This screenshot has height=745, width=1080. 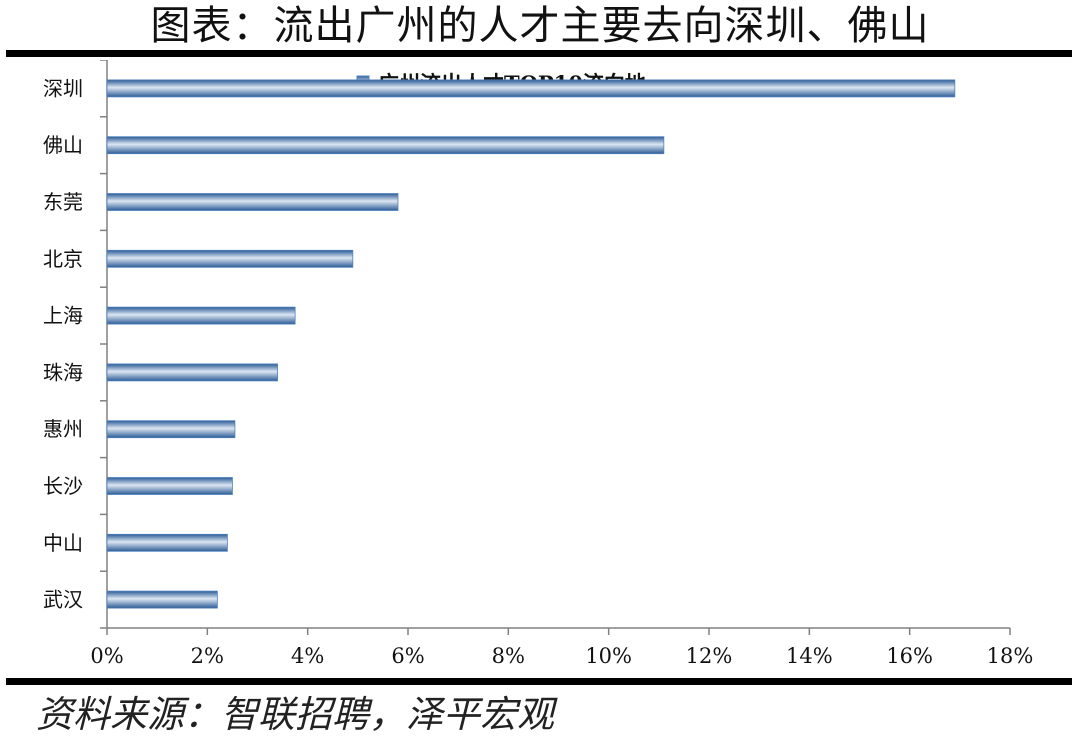 I want to click on x-tick-label: 2%, so click(x=207, y=656).